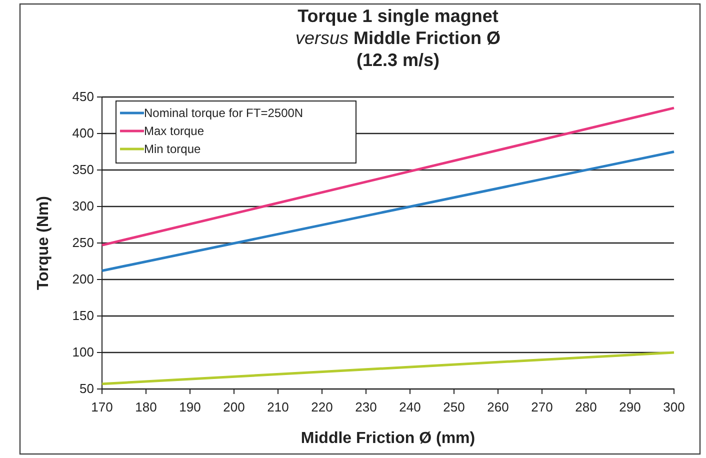 This screenshot has width=706, height=458. I want to click on x-tick-label: 300, so click(674, 406).